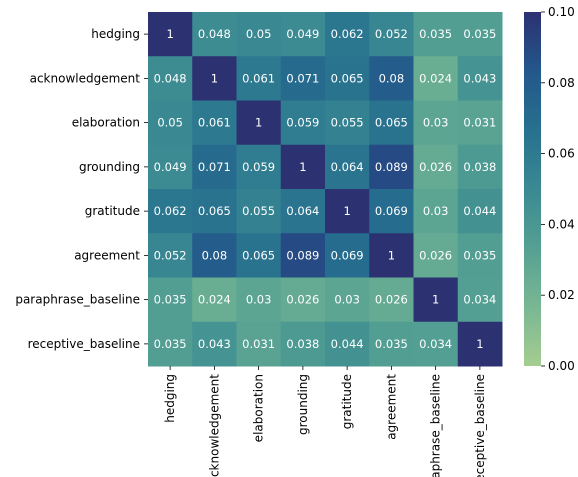 The height and width of the screenshot is (477, 578). I want to click on cell-value-label: 0.049, so click(302, 34).